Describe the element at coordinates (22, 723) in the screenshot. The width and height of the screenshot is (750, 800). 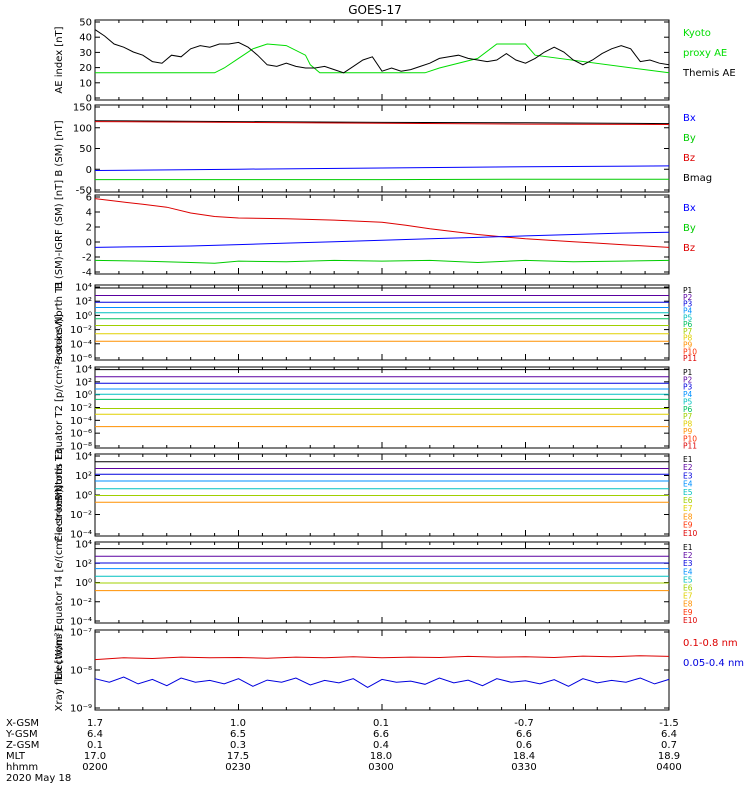
I see `ephemeris-label: X-GSM` at that location.